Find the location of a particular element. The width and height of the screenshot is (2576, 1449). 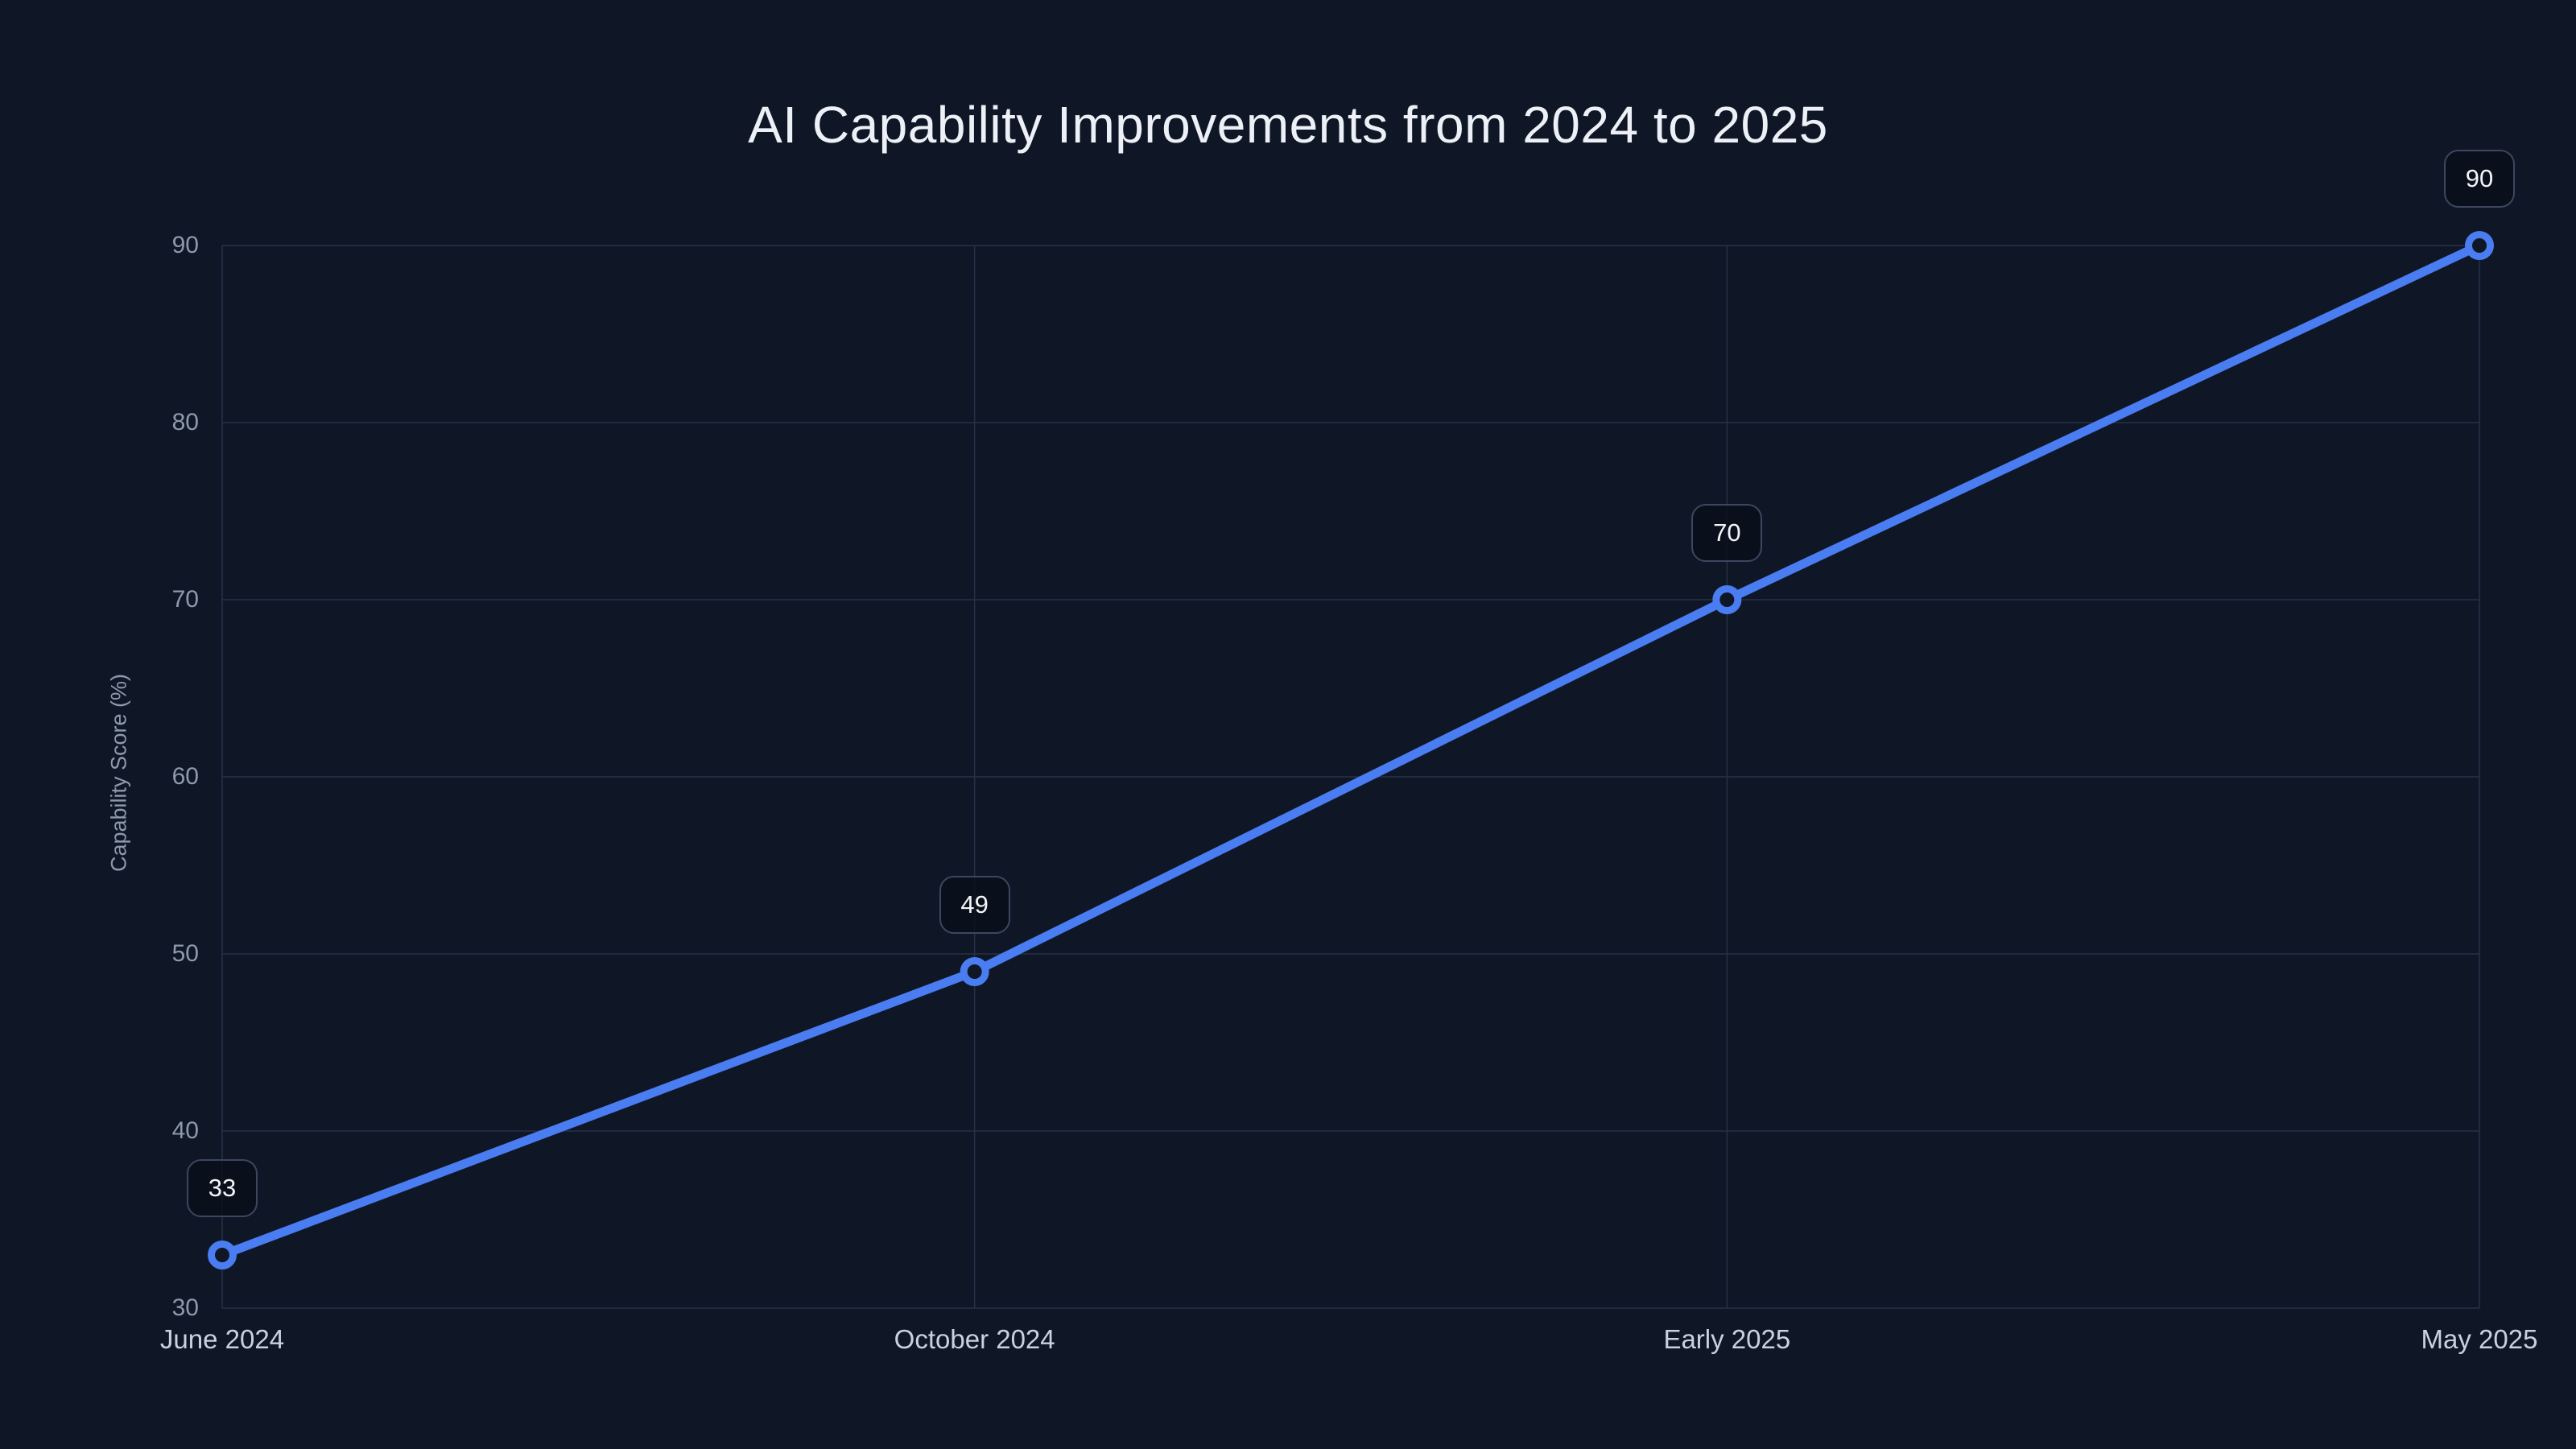

x-tick-label: June 2024 is located at coordinates (222, 1339).